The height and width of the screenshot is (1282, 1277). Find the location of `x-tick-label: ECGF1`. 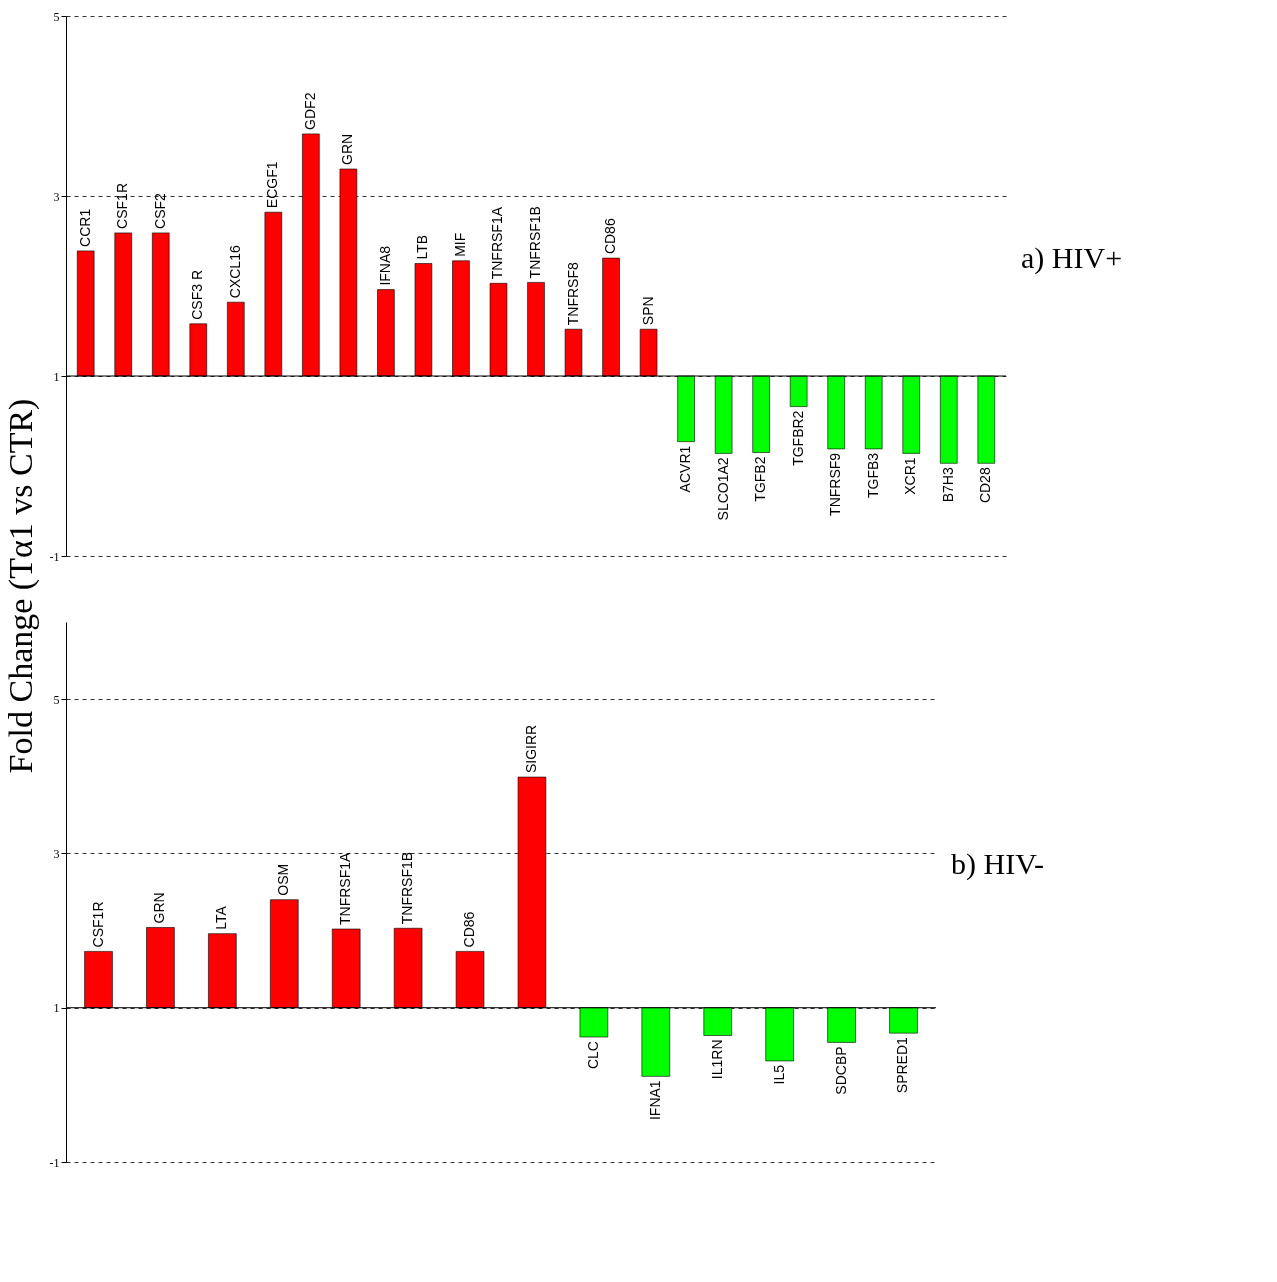

x-tick-label: ECGF1 is located at coordinates (272, 185).